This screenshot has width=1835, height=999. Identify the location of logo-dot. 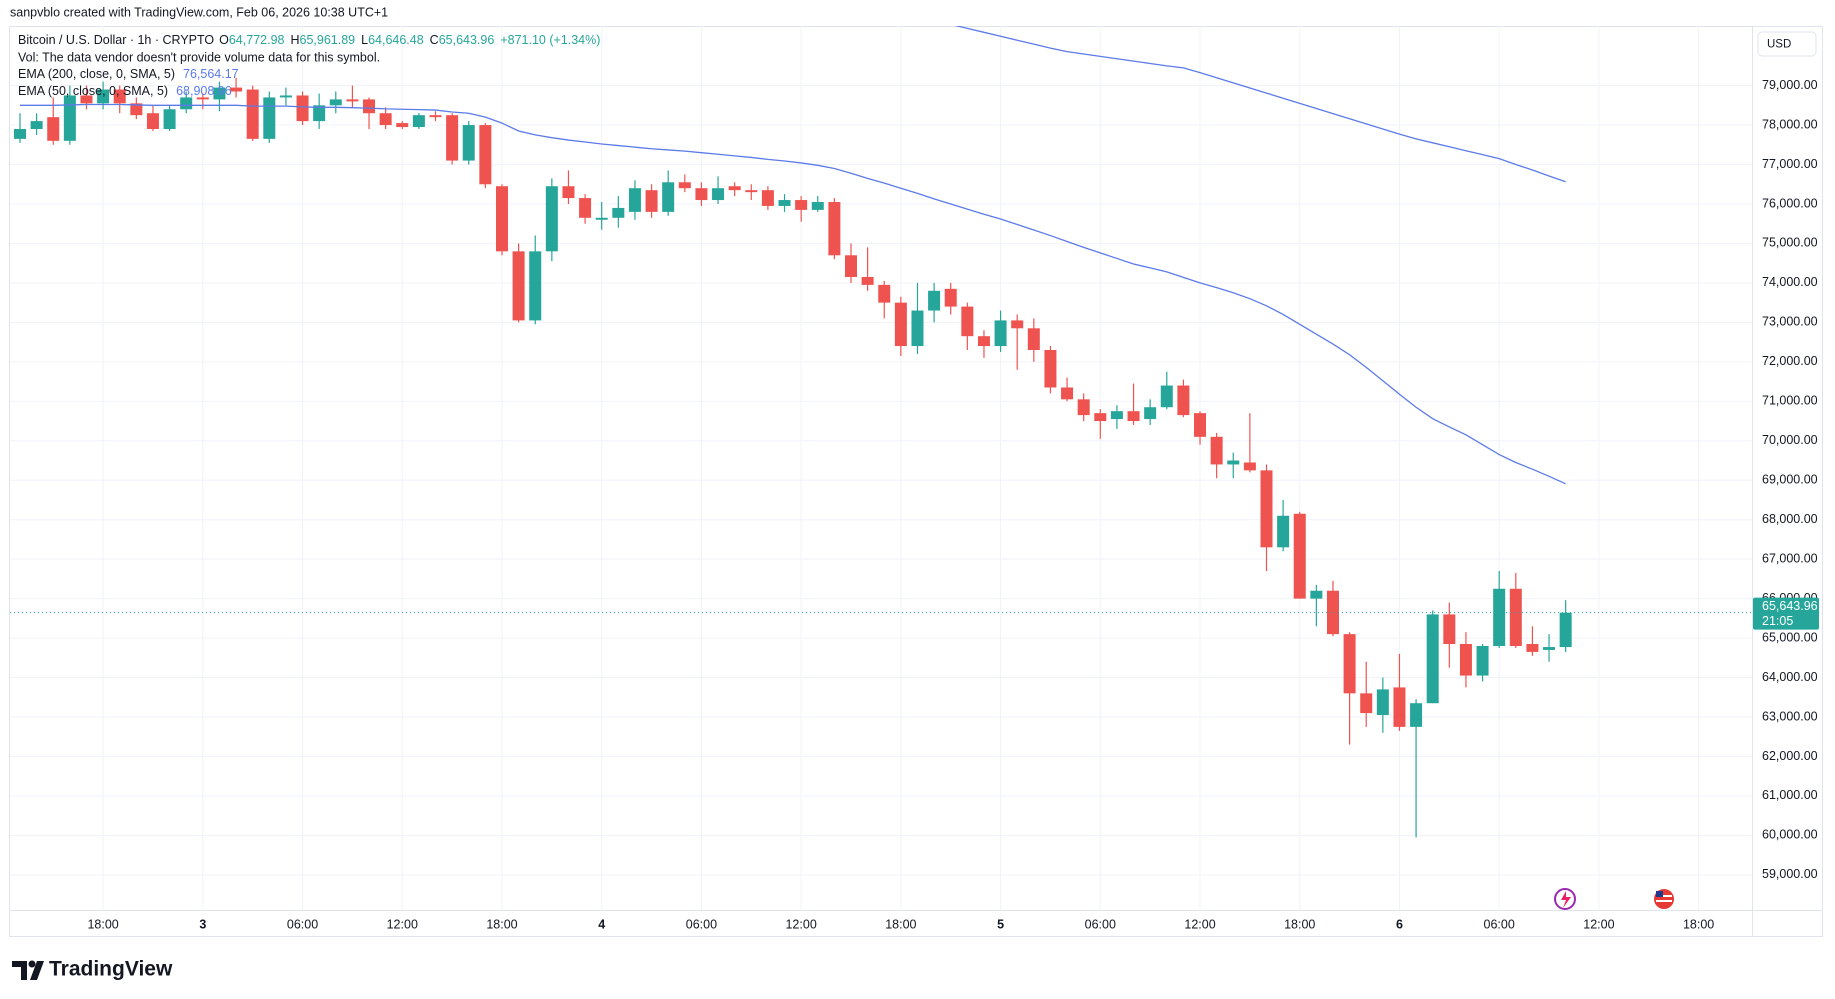
(32, 964).